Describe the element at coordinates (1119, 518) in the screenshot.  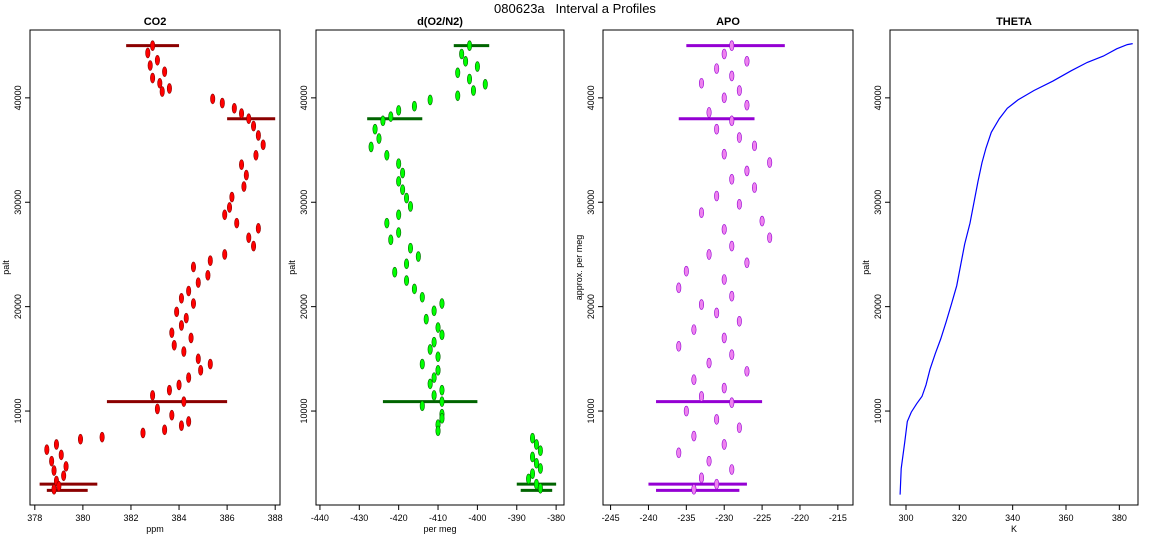
I see `x-tick-label: 380` at that location.